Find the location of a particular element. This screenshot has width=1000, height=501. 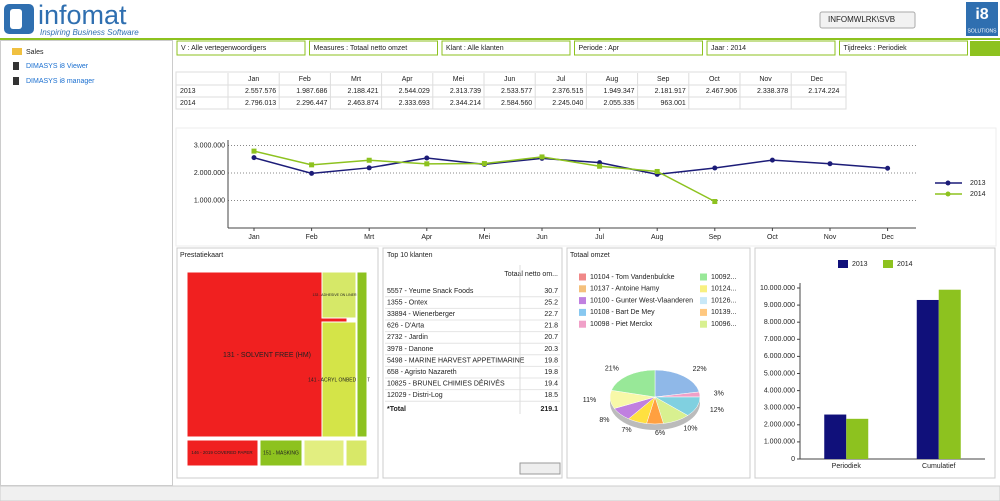

x-tick-label: Mei is located at coordinates (485, 237).